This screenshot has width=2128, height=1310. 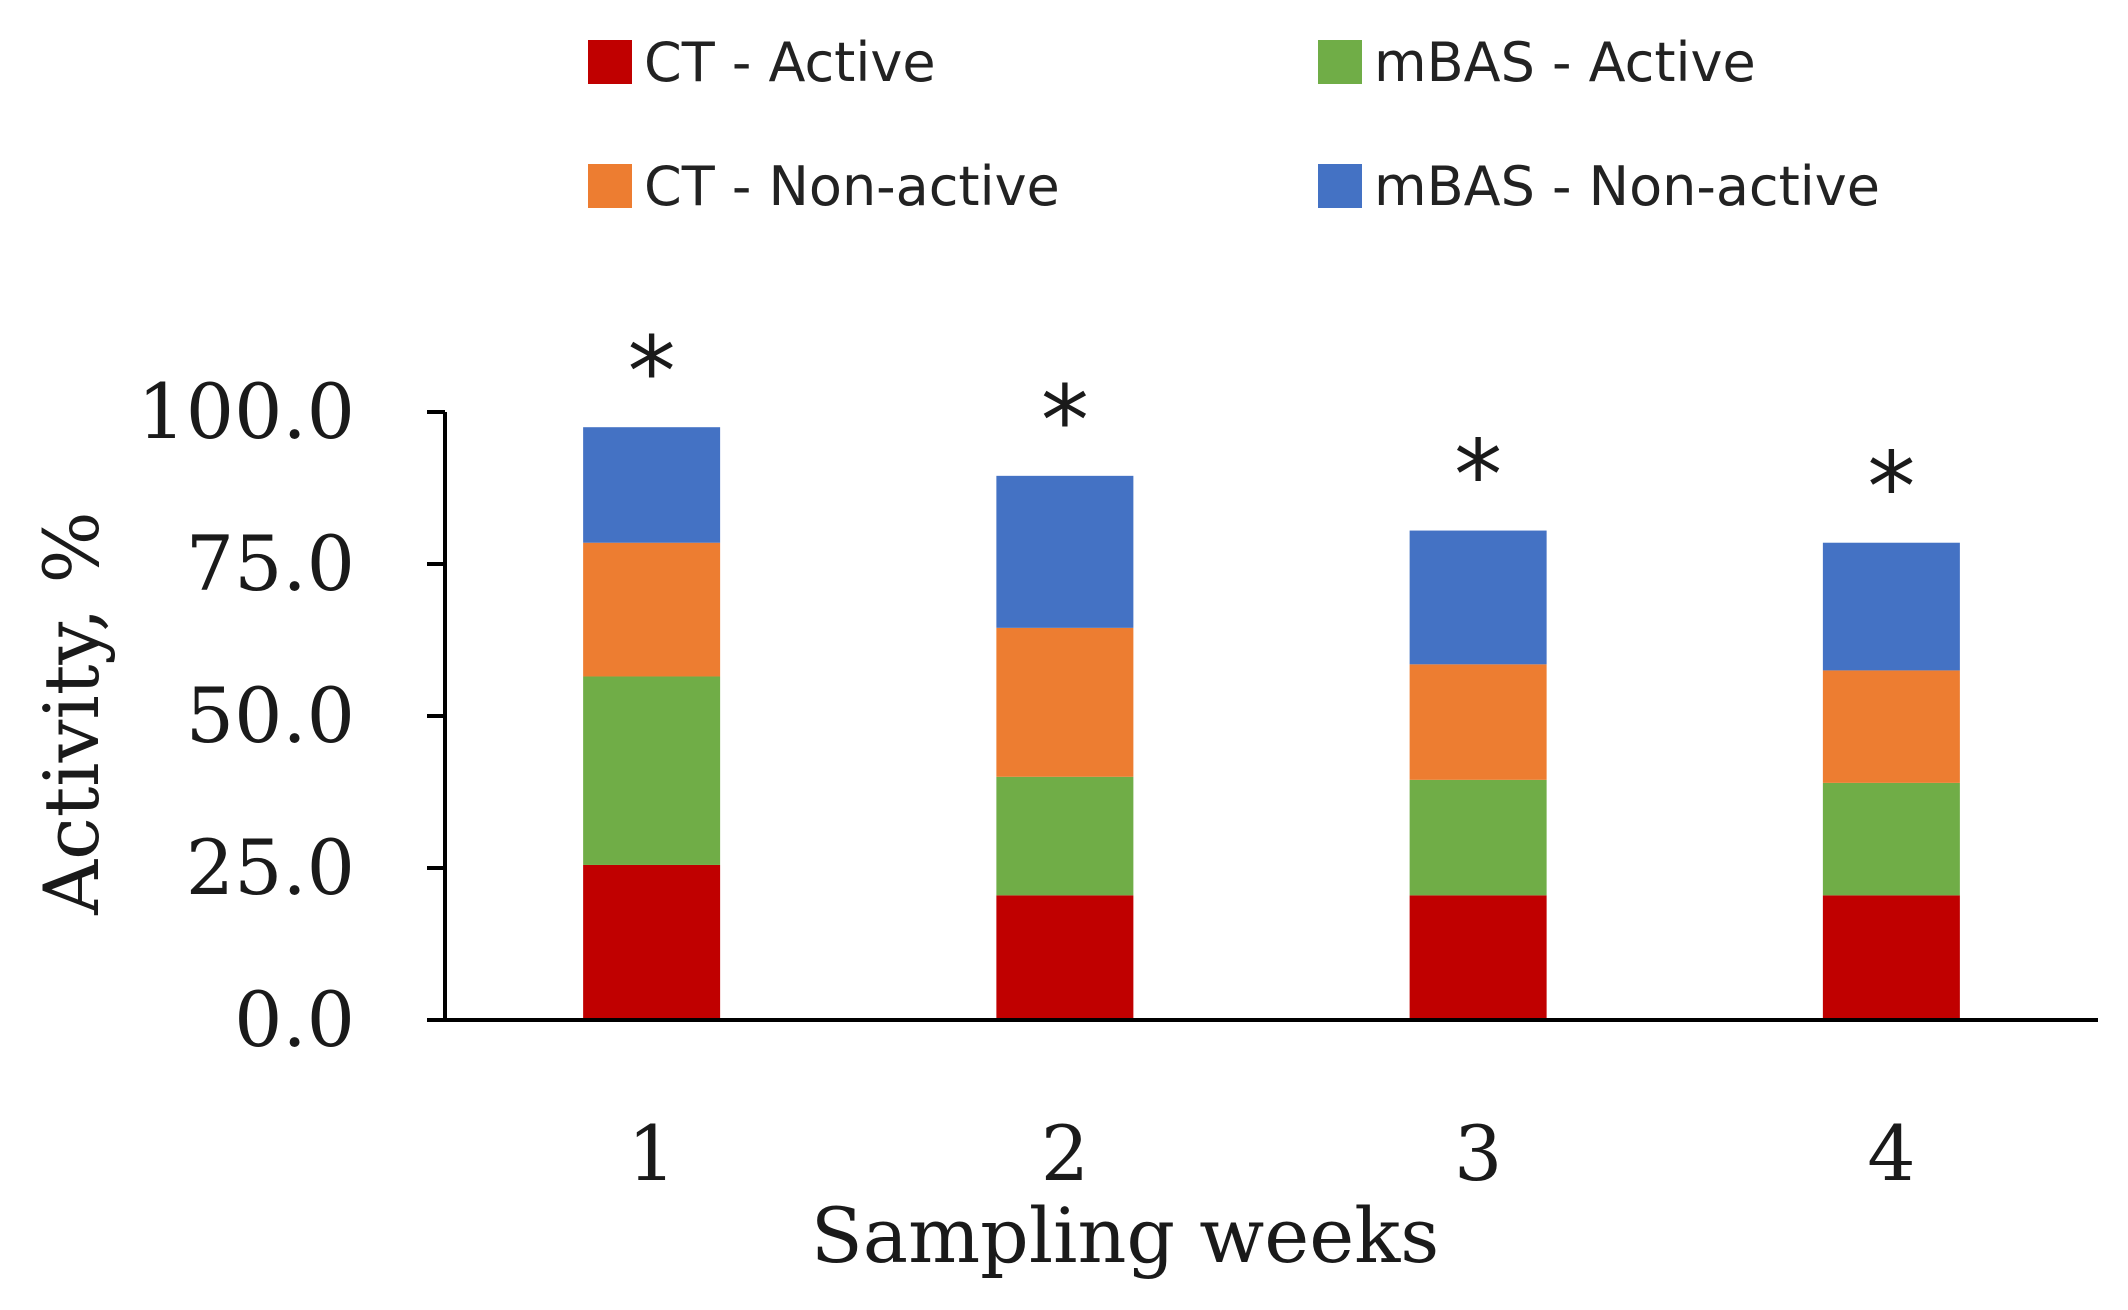 What do you see at coordinates (1065, 1153) in the screenshot?
I see `x-tick-label: 2` at bounding box center [1065, 1153].